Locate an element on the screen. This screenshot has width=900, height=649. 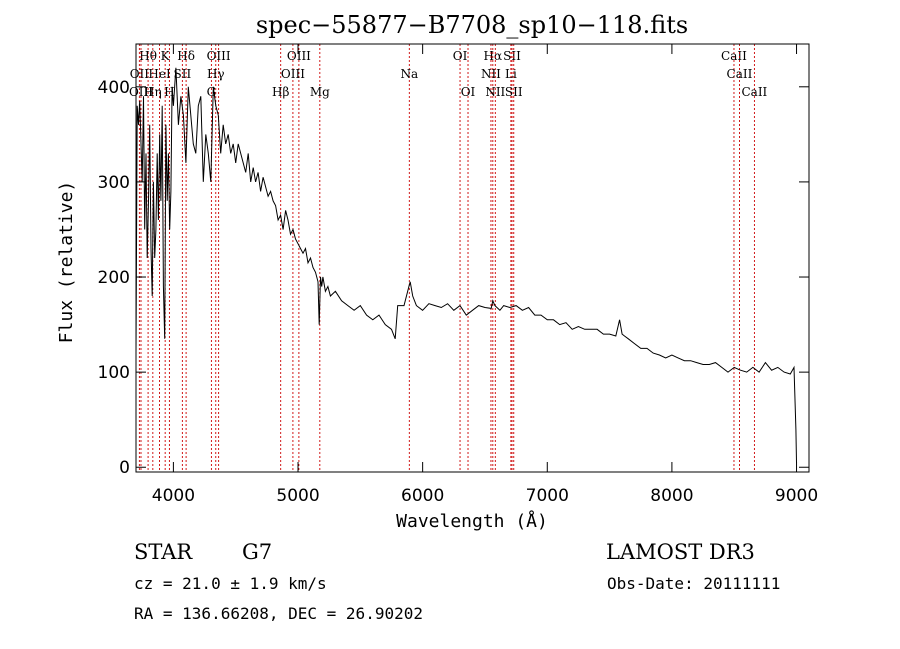
x-tick-label: 8000 is located at coordinates (671, 496).